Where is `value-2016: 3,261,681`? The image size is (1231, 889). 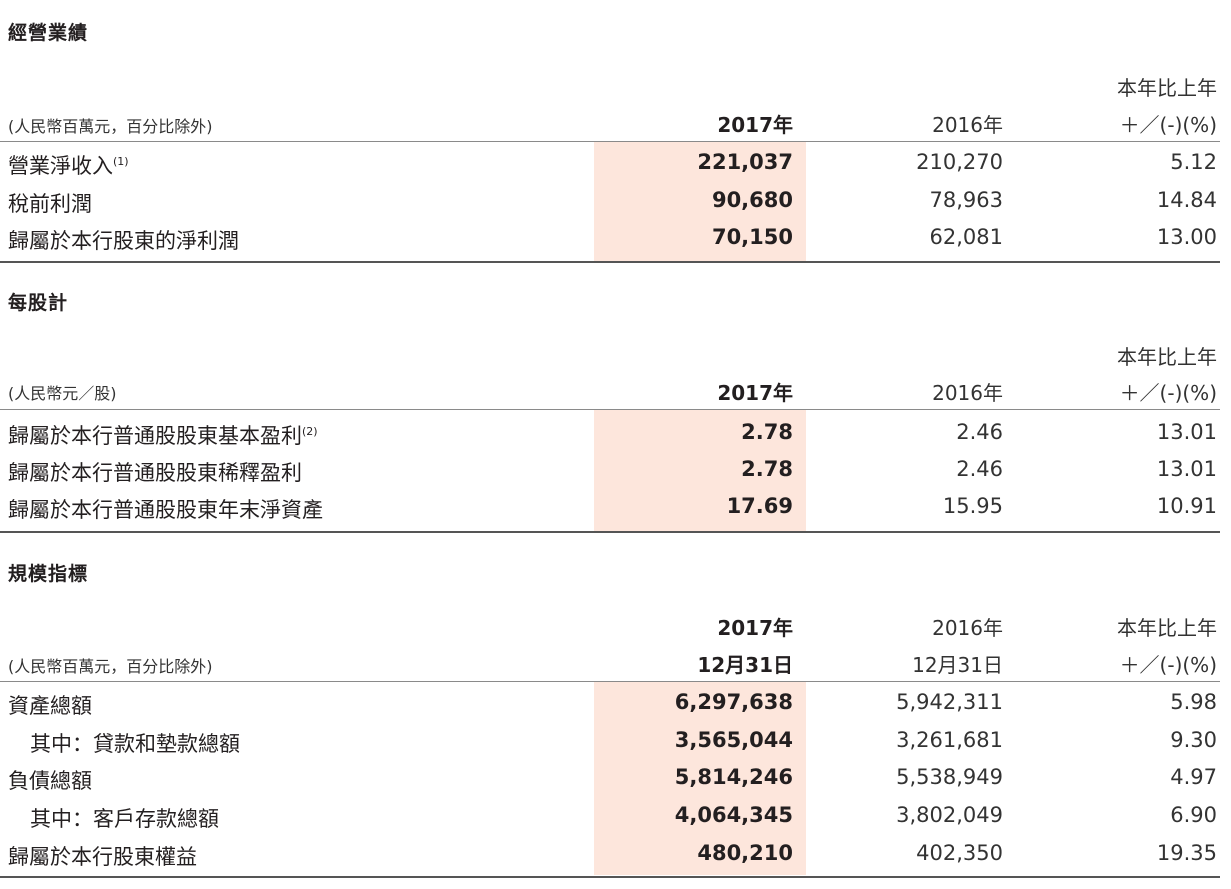 value-2016: 3,261,681 is located at coordinates (949, 740).